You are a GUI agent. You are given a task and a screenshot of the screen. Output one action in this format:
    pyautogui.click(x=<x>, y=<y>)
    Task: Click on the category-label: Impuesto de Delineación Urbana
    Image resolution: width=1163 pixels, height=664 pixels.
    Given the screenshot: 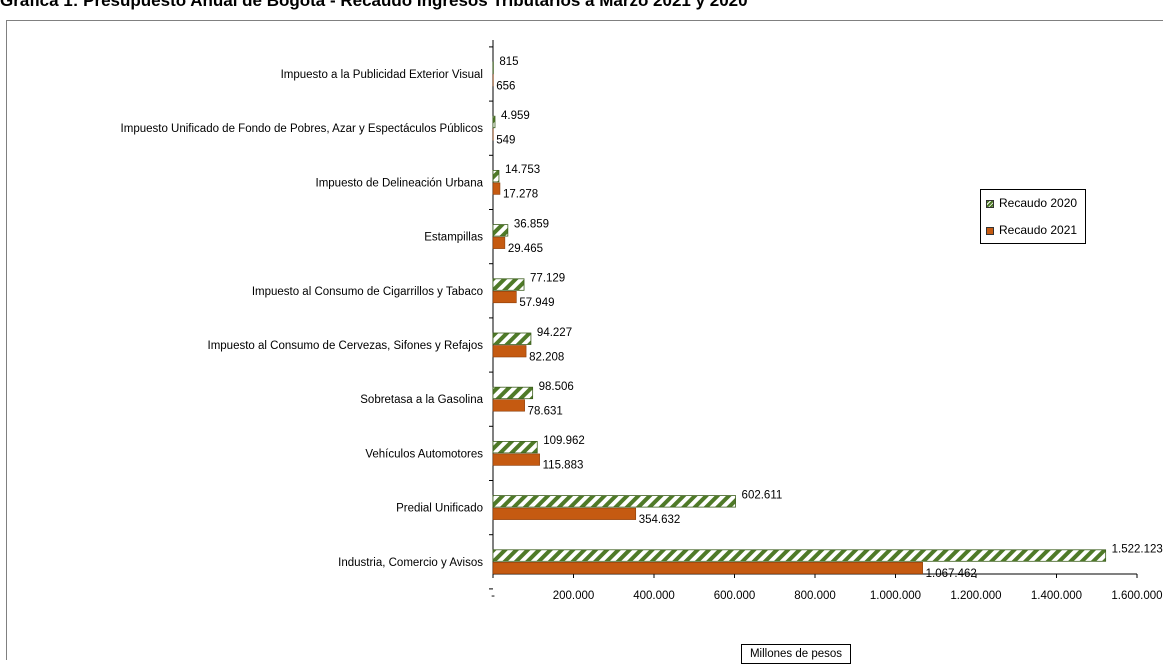 What is the action you would take?
    pyautogui.click(x=400, y=183)
    